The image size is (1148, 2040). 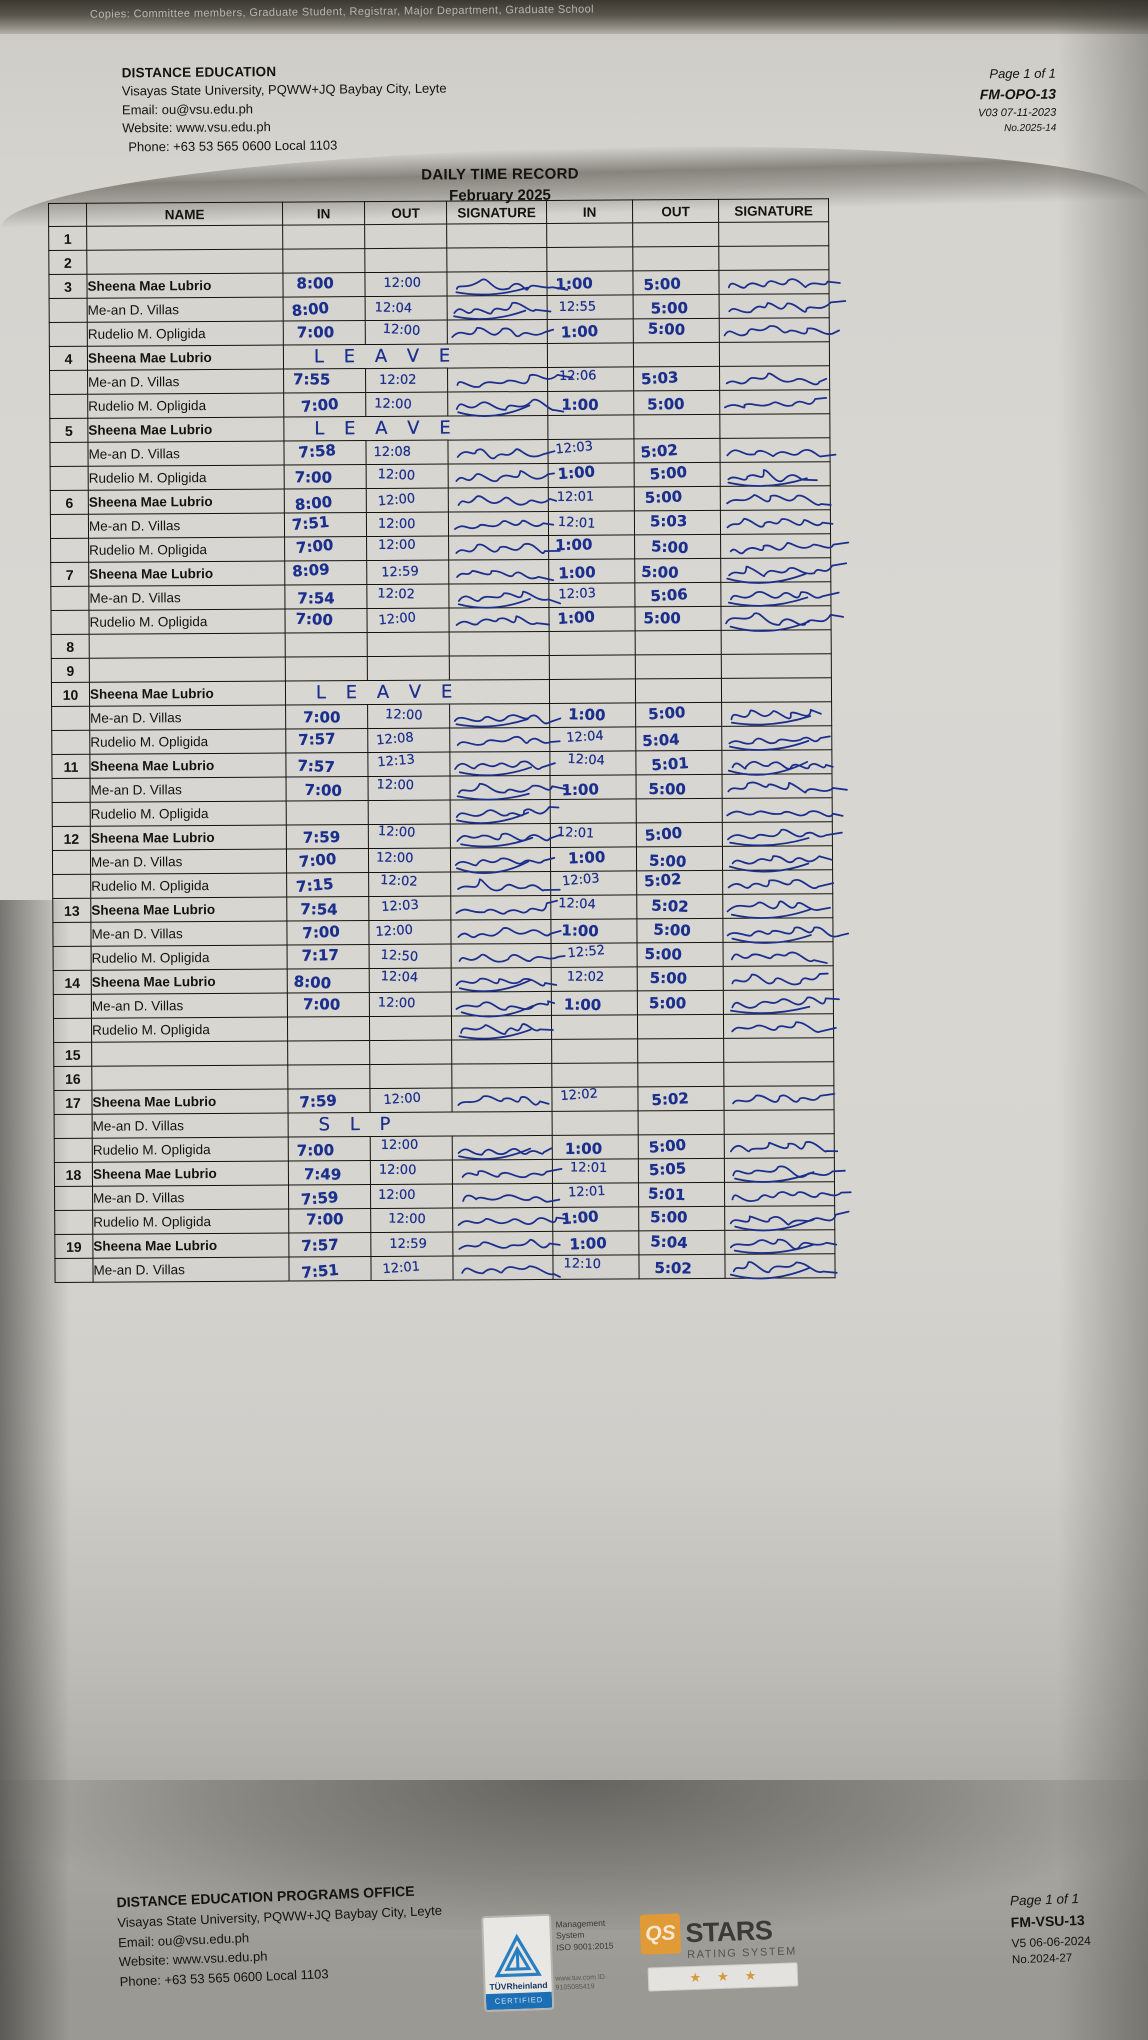 I want to click on handwritten-time: 8:09, so click(x=311, y=570).